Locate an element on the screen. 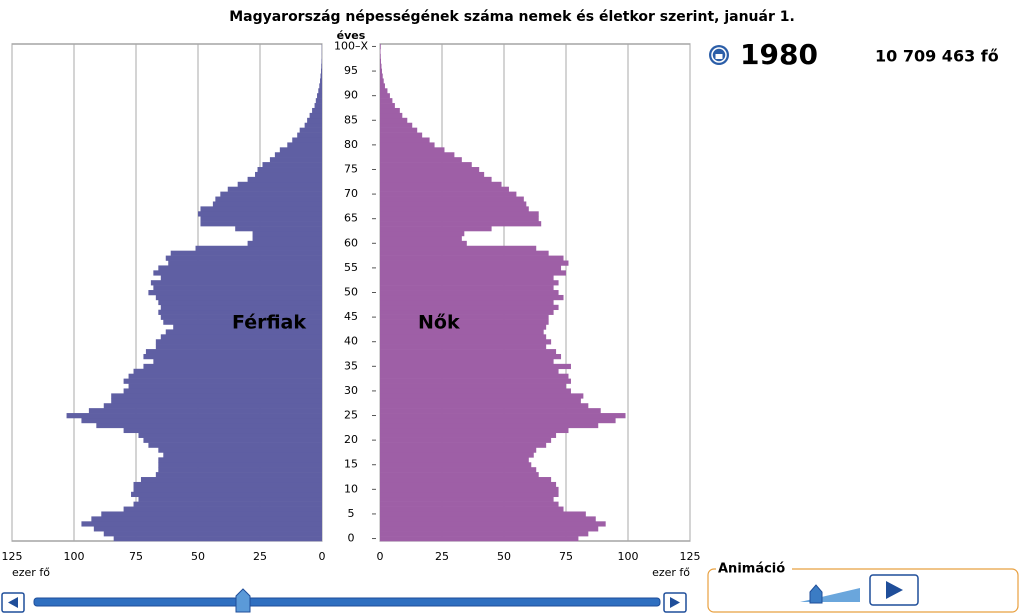 The width and height of the screenshot is (1024, 614). series-label: Férfiak is located at coordinates (269, 323).